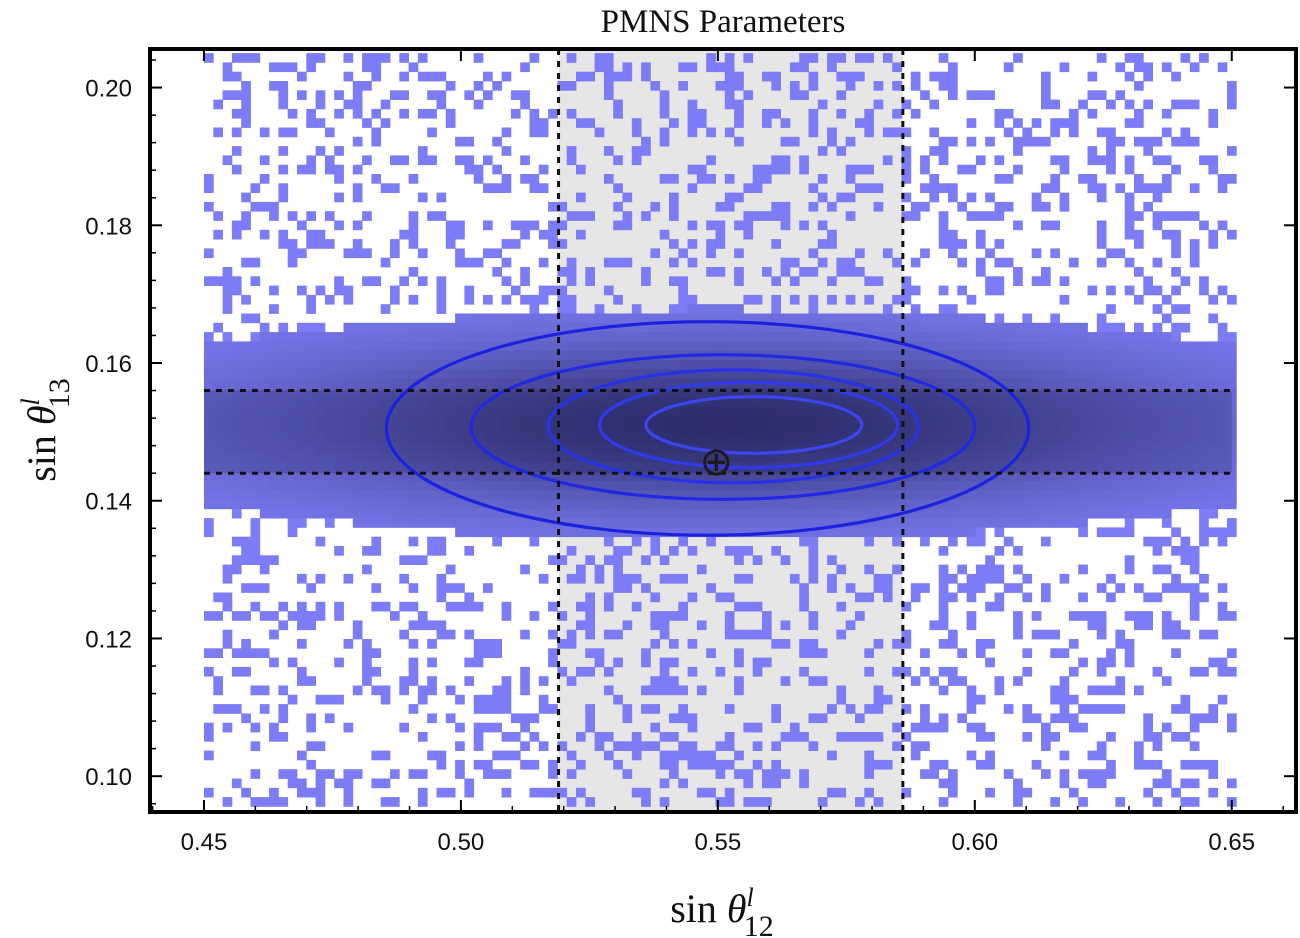 This screenshot has height=938, width=1300. I want to click on contour-line, so click(723, 427).